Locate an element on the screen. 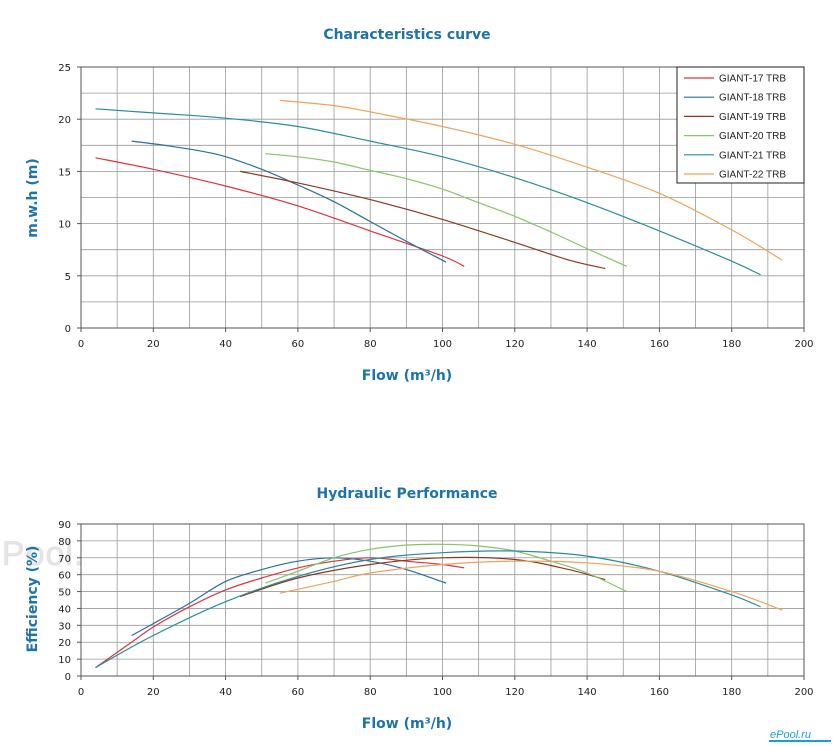 The height and width of the screenshot is (746, 836). legend-label: GIANT-22 TRB is located at coordinates (752, 175).